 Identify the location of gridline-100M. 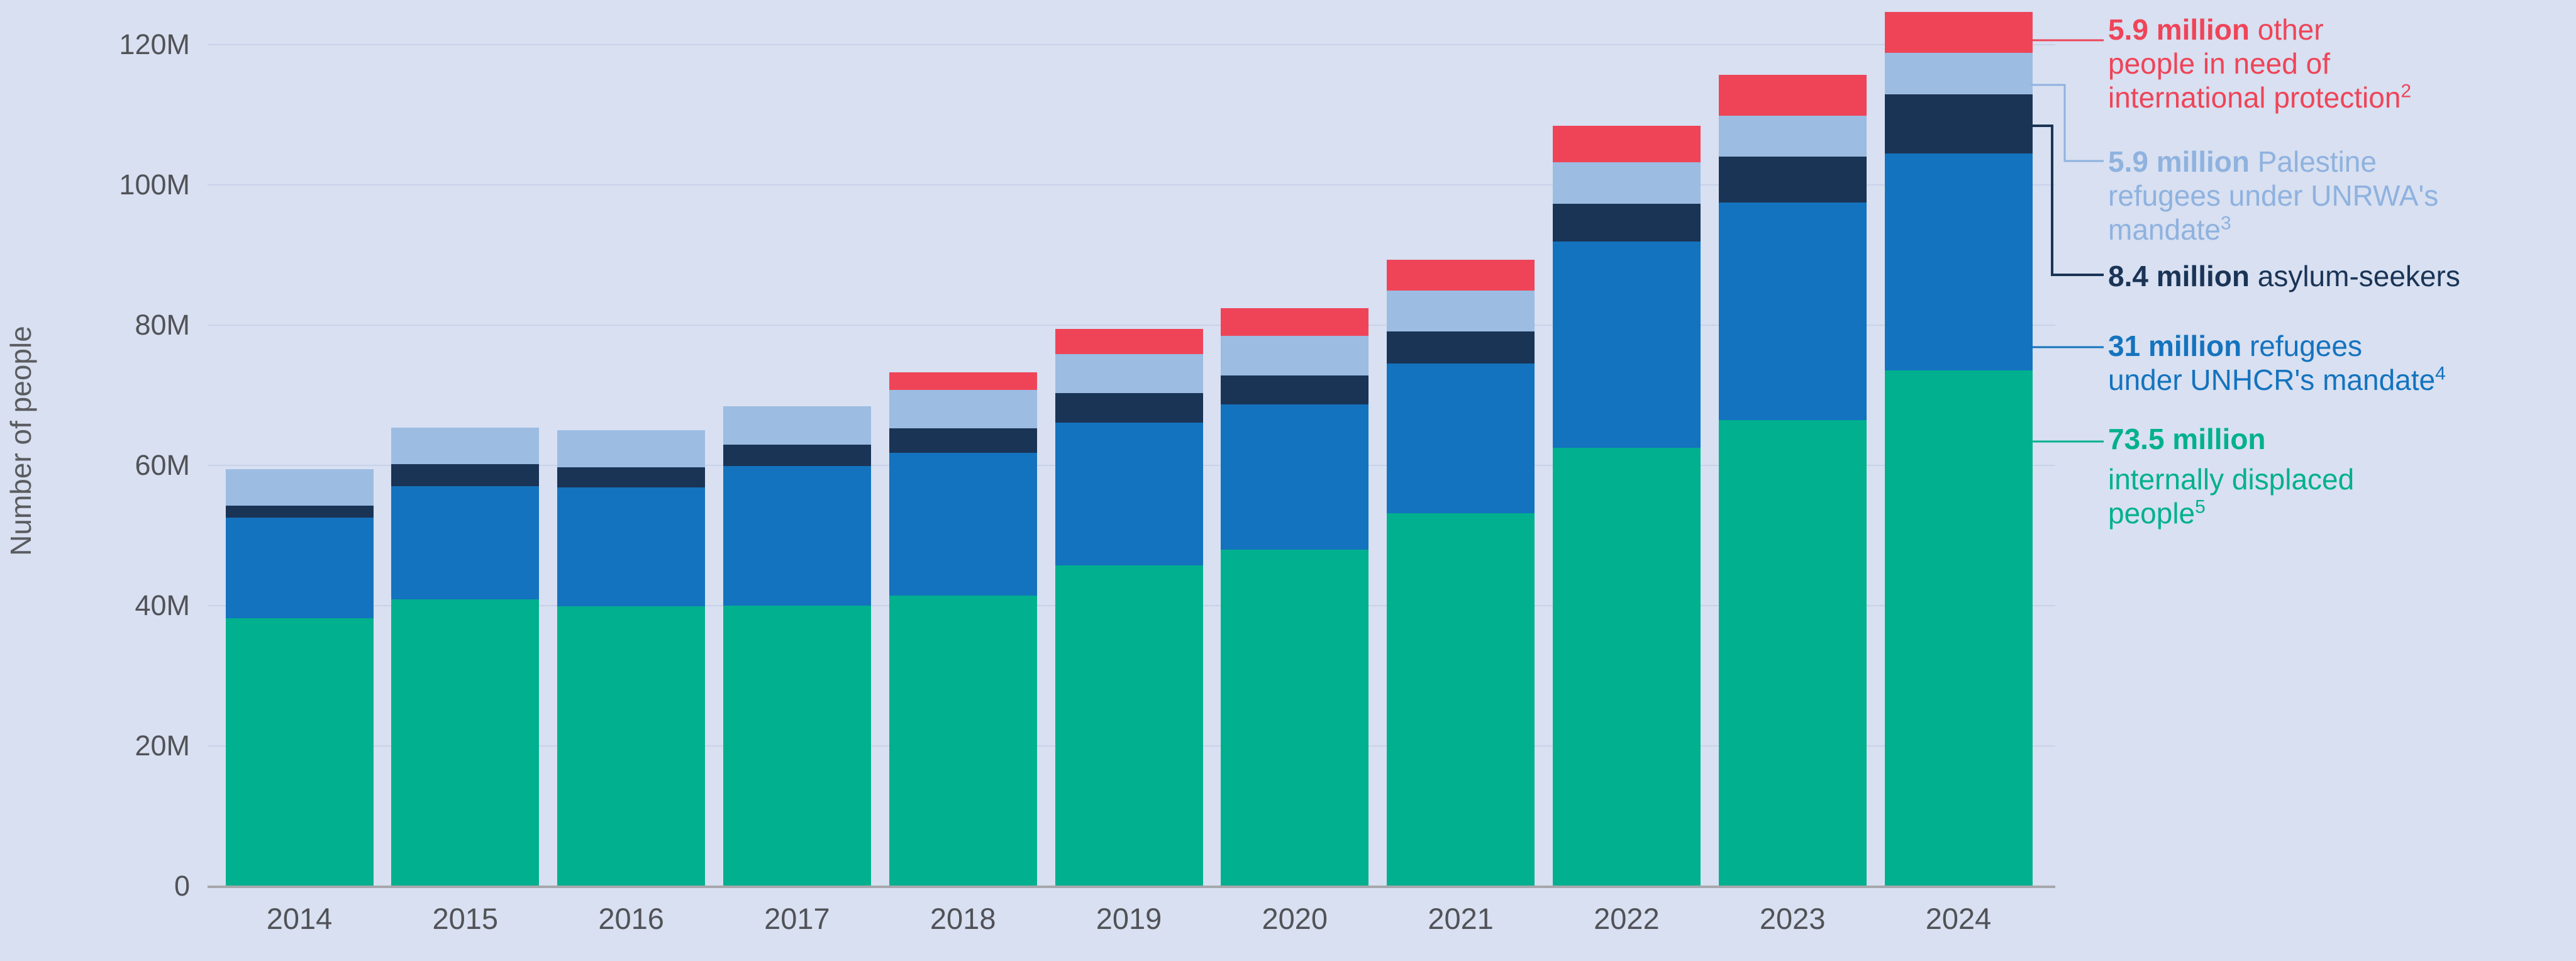
(1131, 185).